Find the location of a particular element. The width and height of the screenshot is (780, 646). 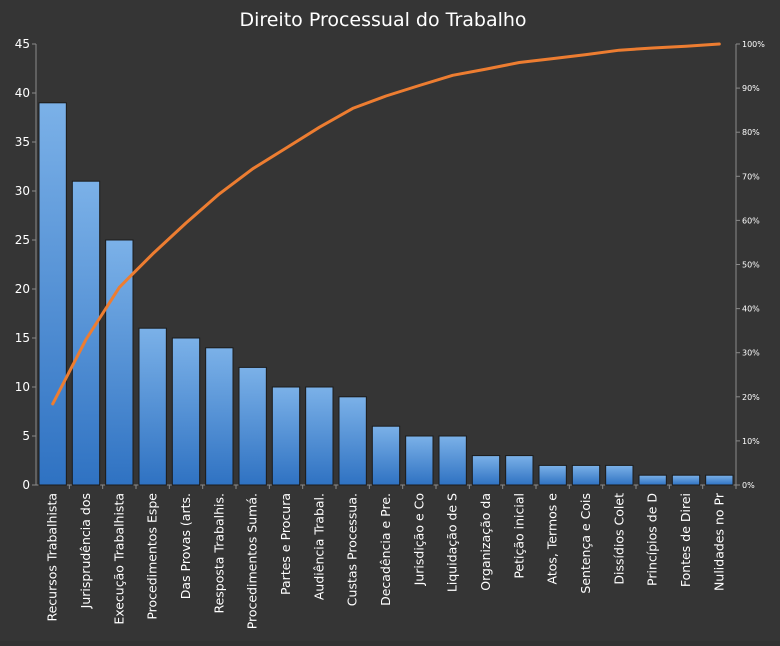

right-tick-label: 20% is located at coordinates (751, 397).